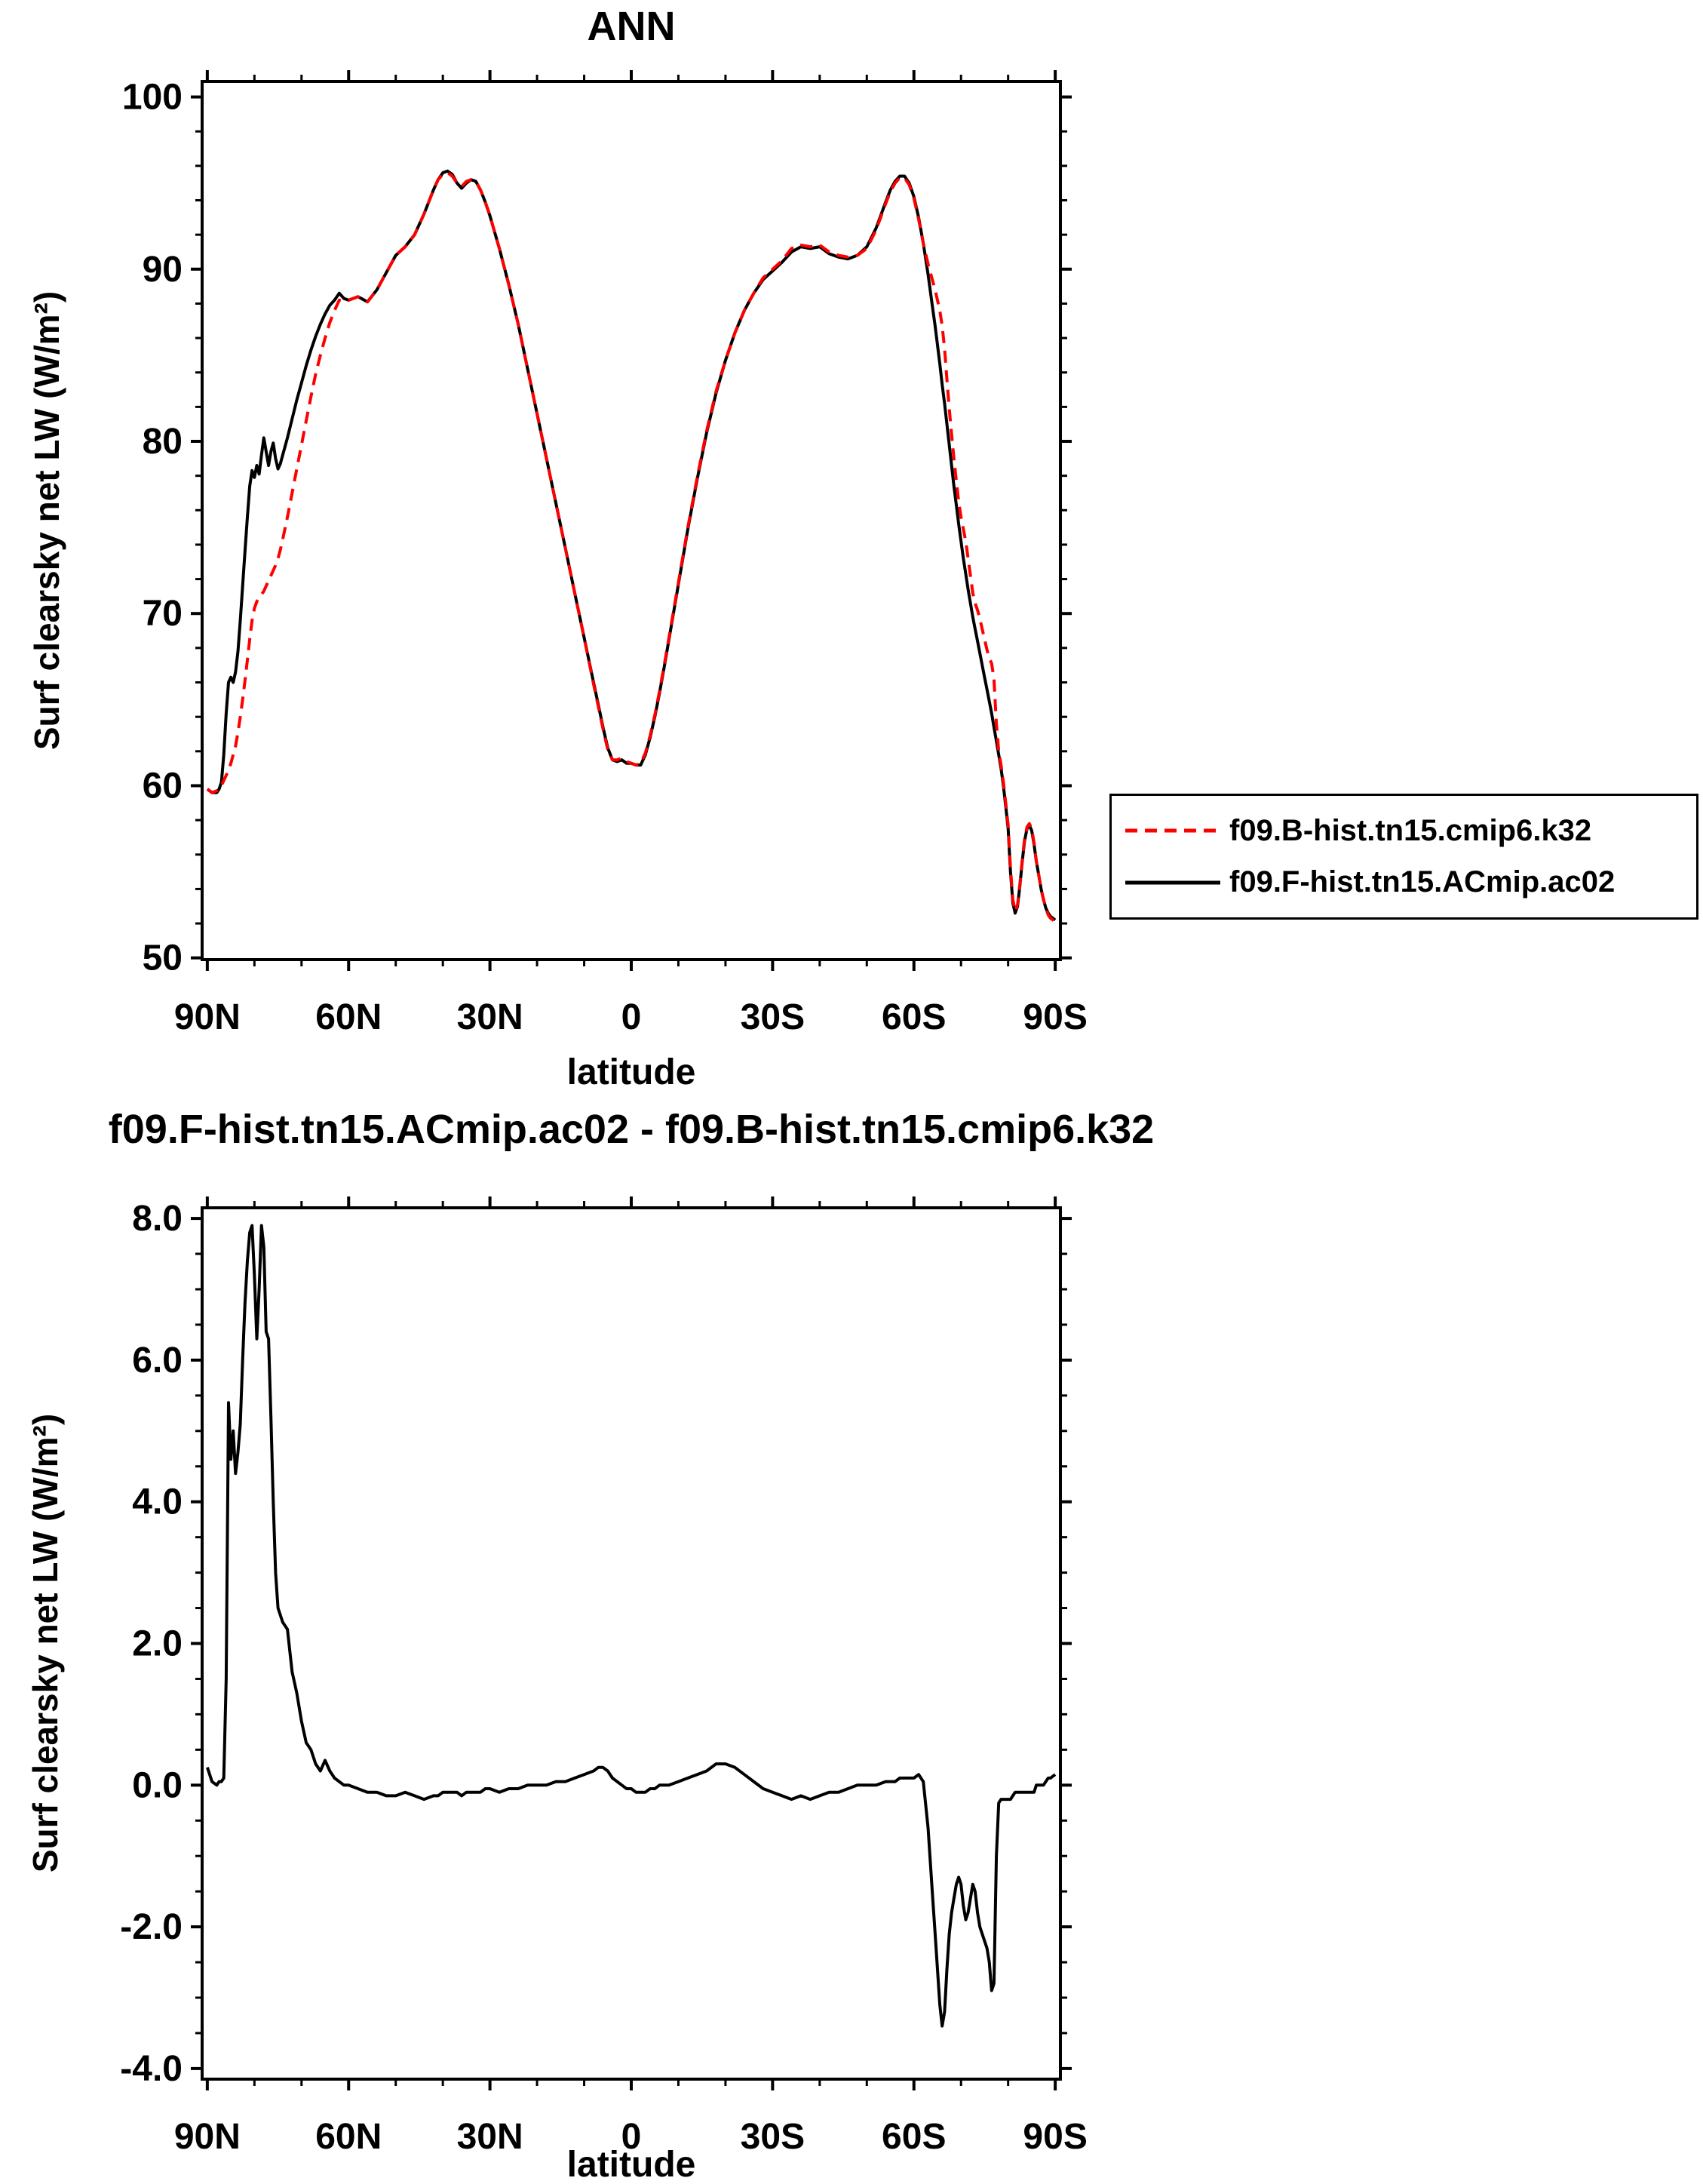  What do you see at coordinates (158, 1502) in the screenshot?
I see `y-tick-label: 4.0` at bounding box center [158, 1502].